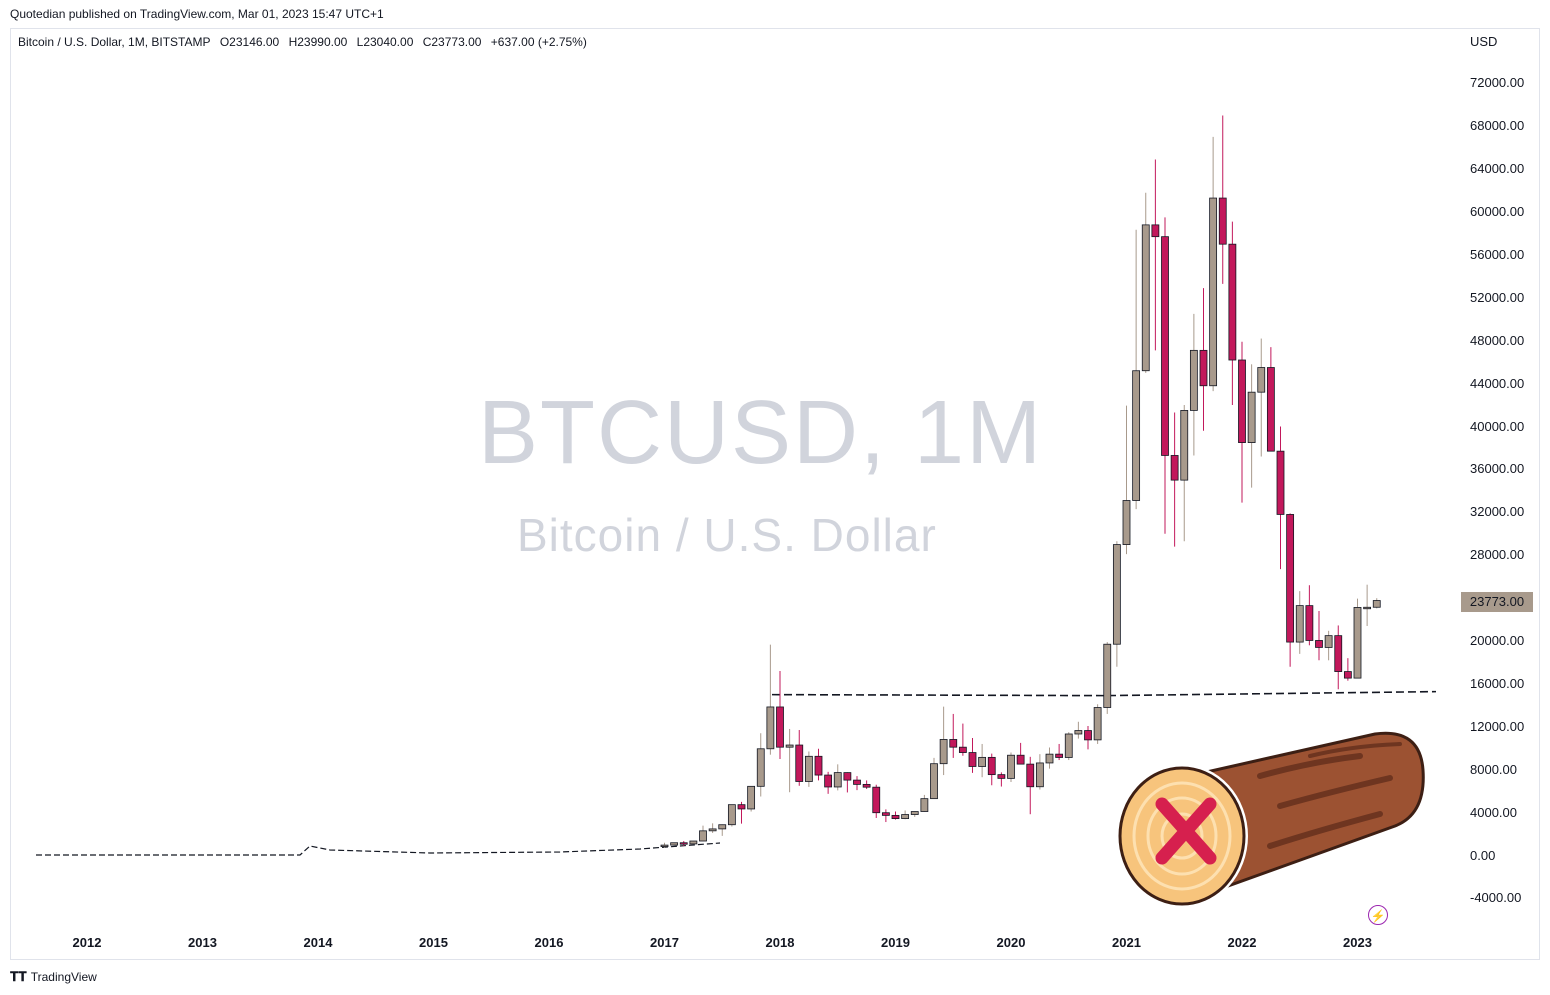 The height and width of the screenshot is (995, 1550). I want to click on y-tick-label: 60000.00, so click(1497, 211).